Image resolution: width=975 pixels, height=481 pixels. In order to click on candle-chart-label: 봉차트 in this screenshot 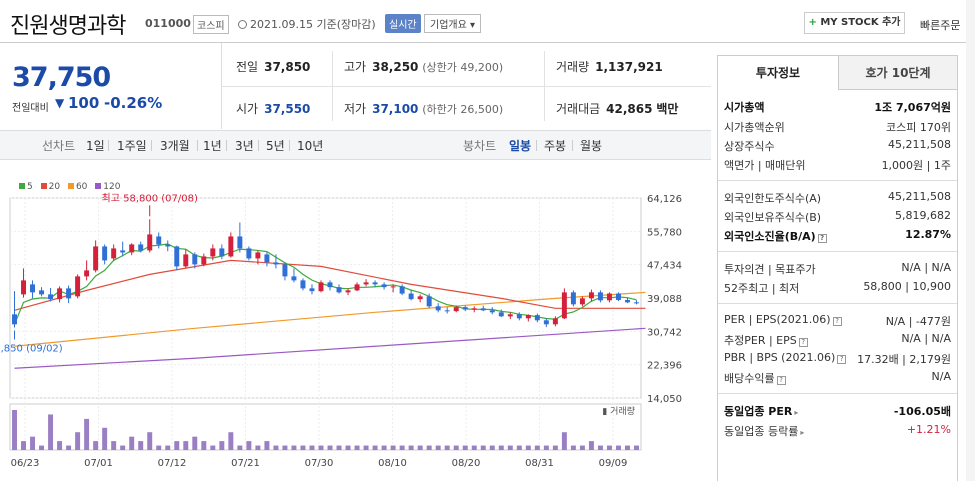, I will do `click(480, 146)`.